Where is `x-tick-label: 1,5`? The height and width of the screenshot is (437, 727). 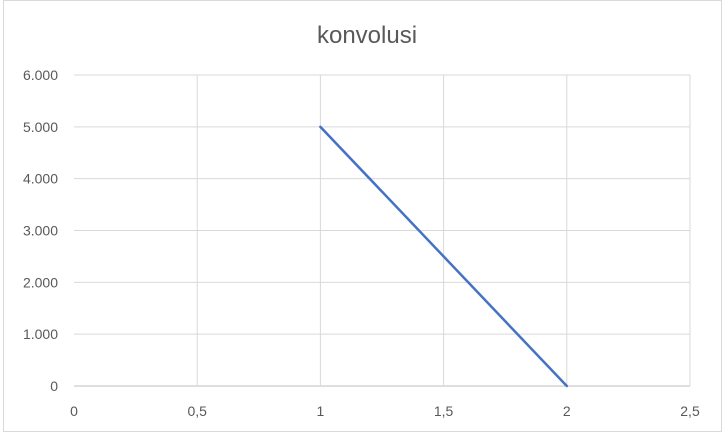 x-tick-label: 1,5 is located at coordinates (444, 411).